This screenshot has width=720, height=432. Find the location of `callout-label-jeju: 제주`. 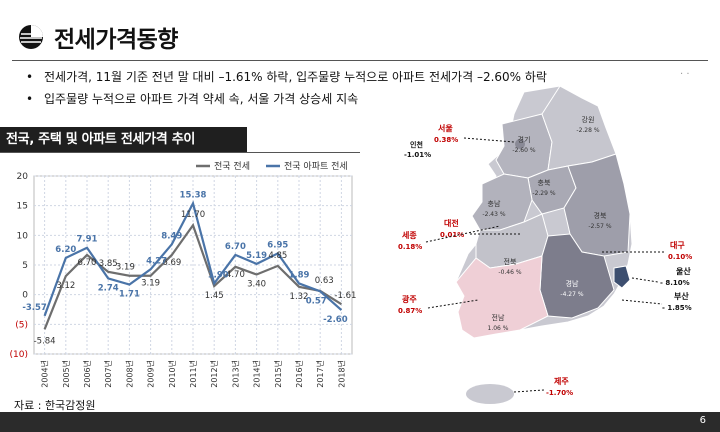

callout-label-jeju: 제주 is located at coordinates (561, 381).